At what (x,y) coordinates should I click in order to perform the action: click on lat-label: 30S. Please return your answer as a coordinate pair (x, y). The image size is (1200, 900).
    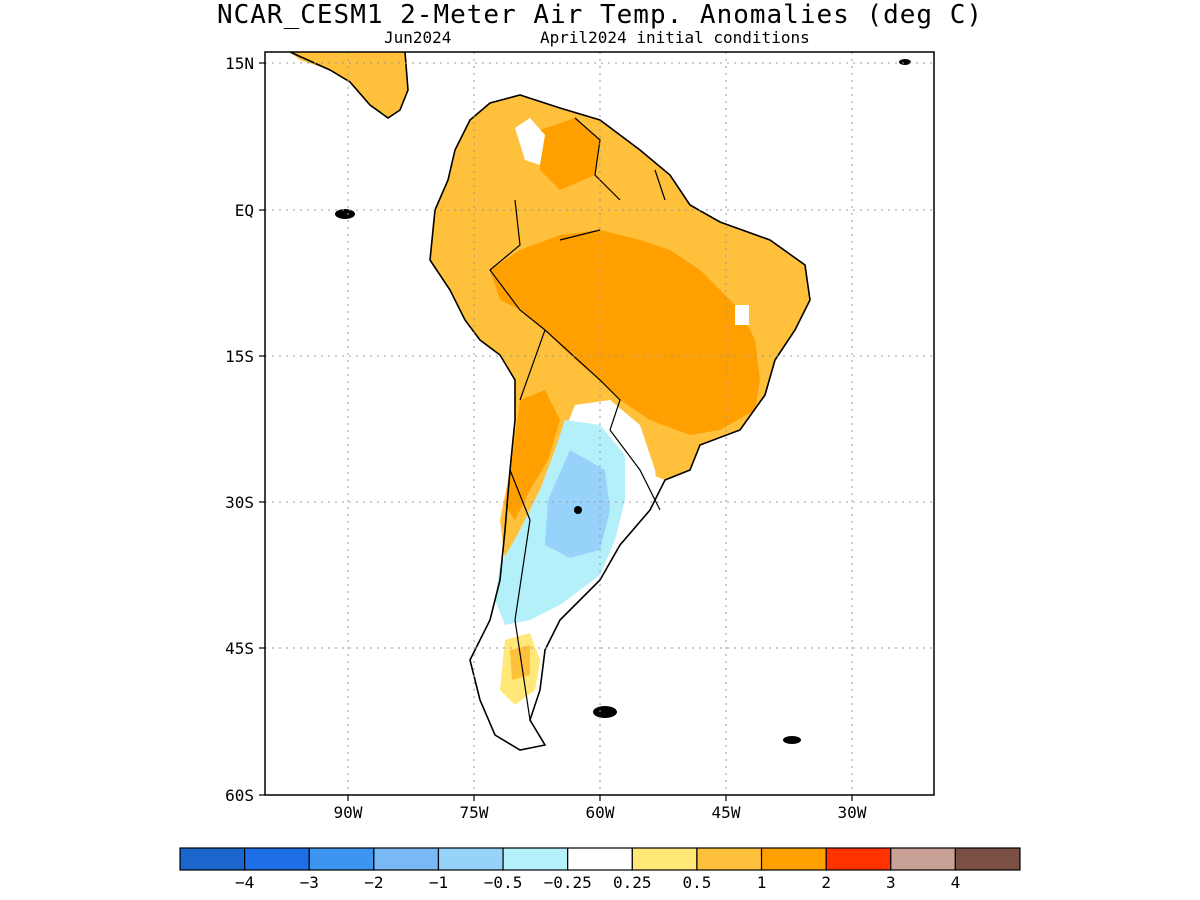
    Looking at the image, I should click on (239, 502).